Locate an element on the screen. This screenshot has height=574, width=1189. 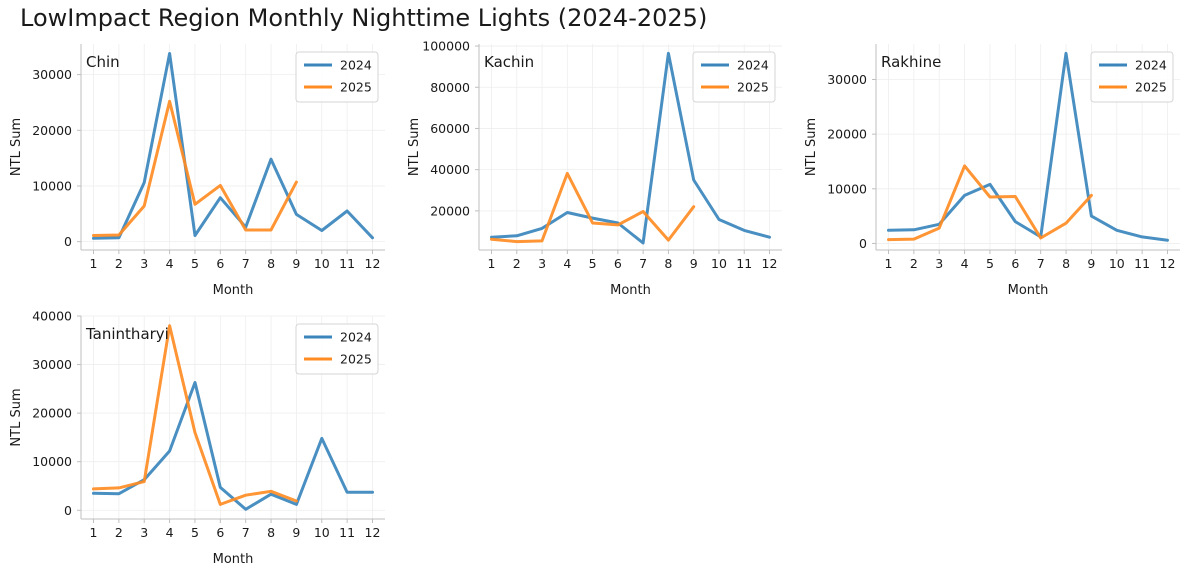
subplot-title: Kachin is located at coordinates (509, 62).